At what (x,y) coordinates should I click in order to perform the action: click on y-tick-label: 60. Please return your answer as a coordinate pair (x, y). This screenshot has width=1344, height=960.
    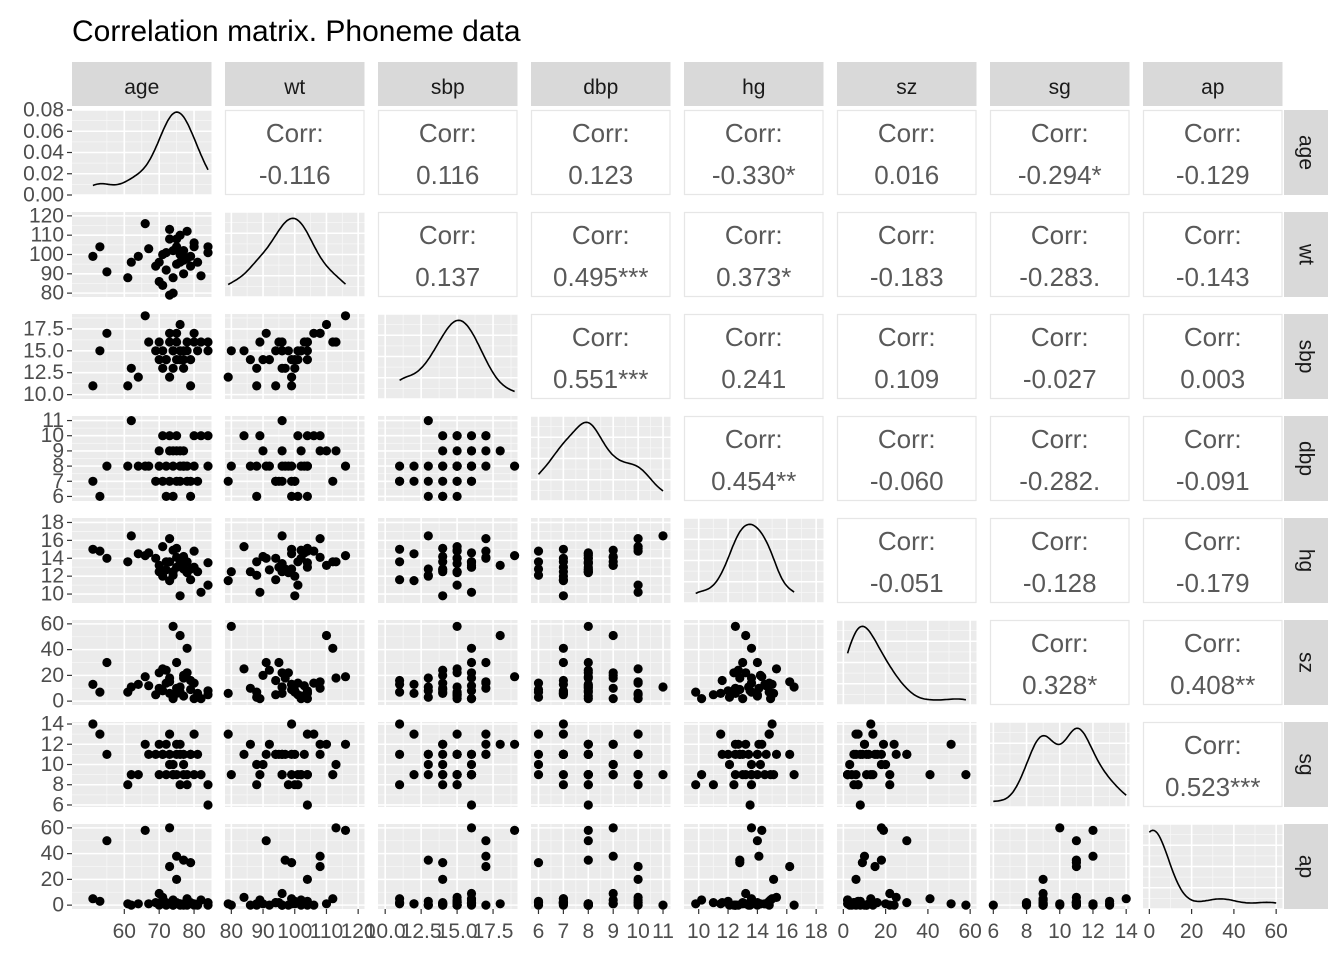
    Looking at the image, I should click on (52, 623).